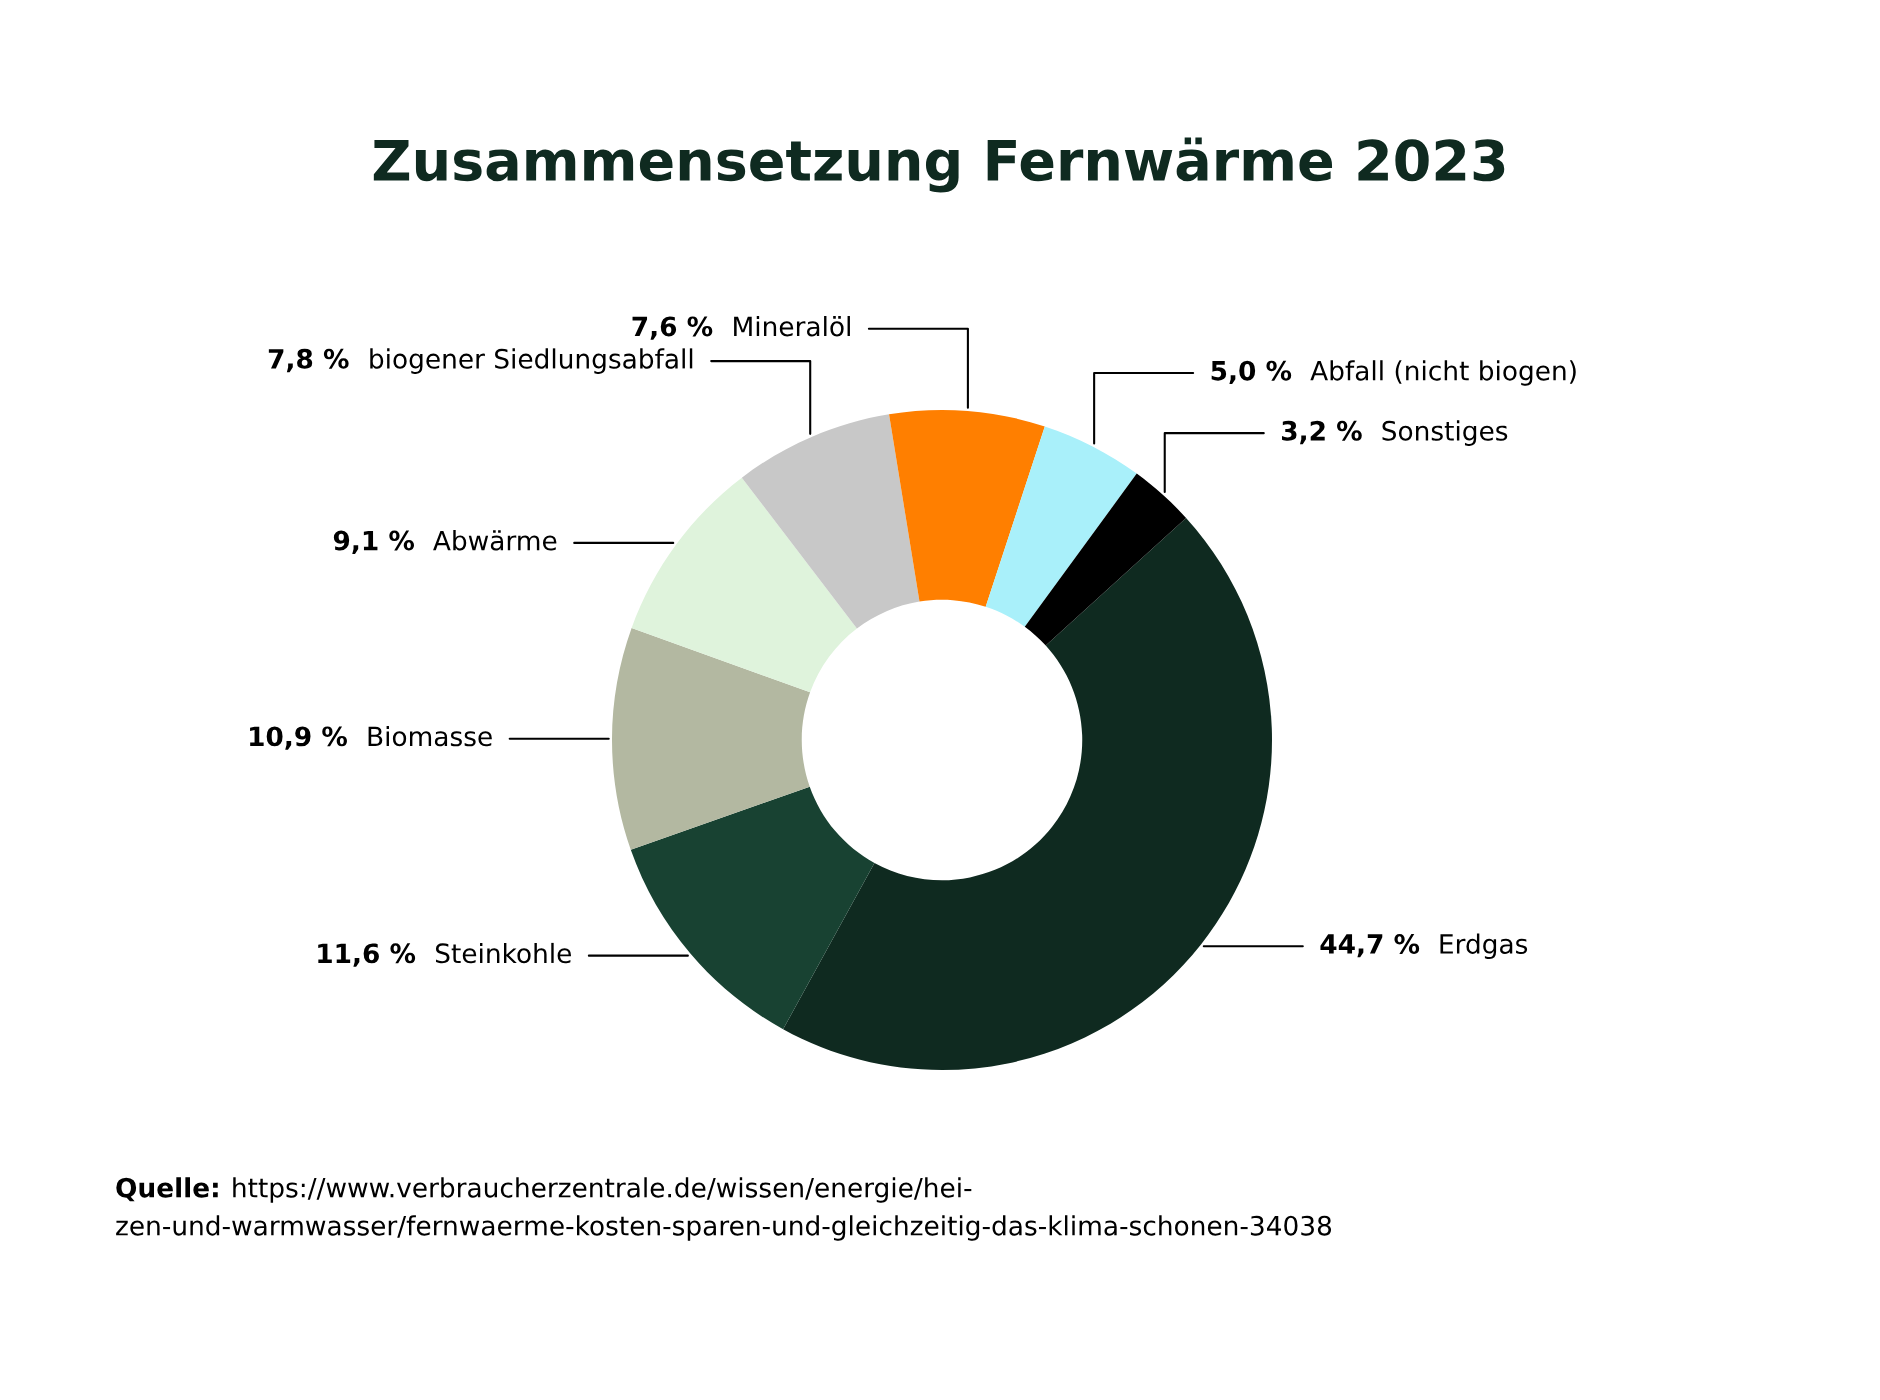 This screenshot has height=1400, width=1880. I want to click on data-label: 3,2 %, so click(1322, 432).